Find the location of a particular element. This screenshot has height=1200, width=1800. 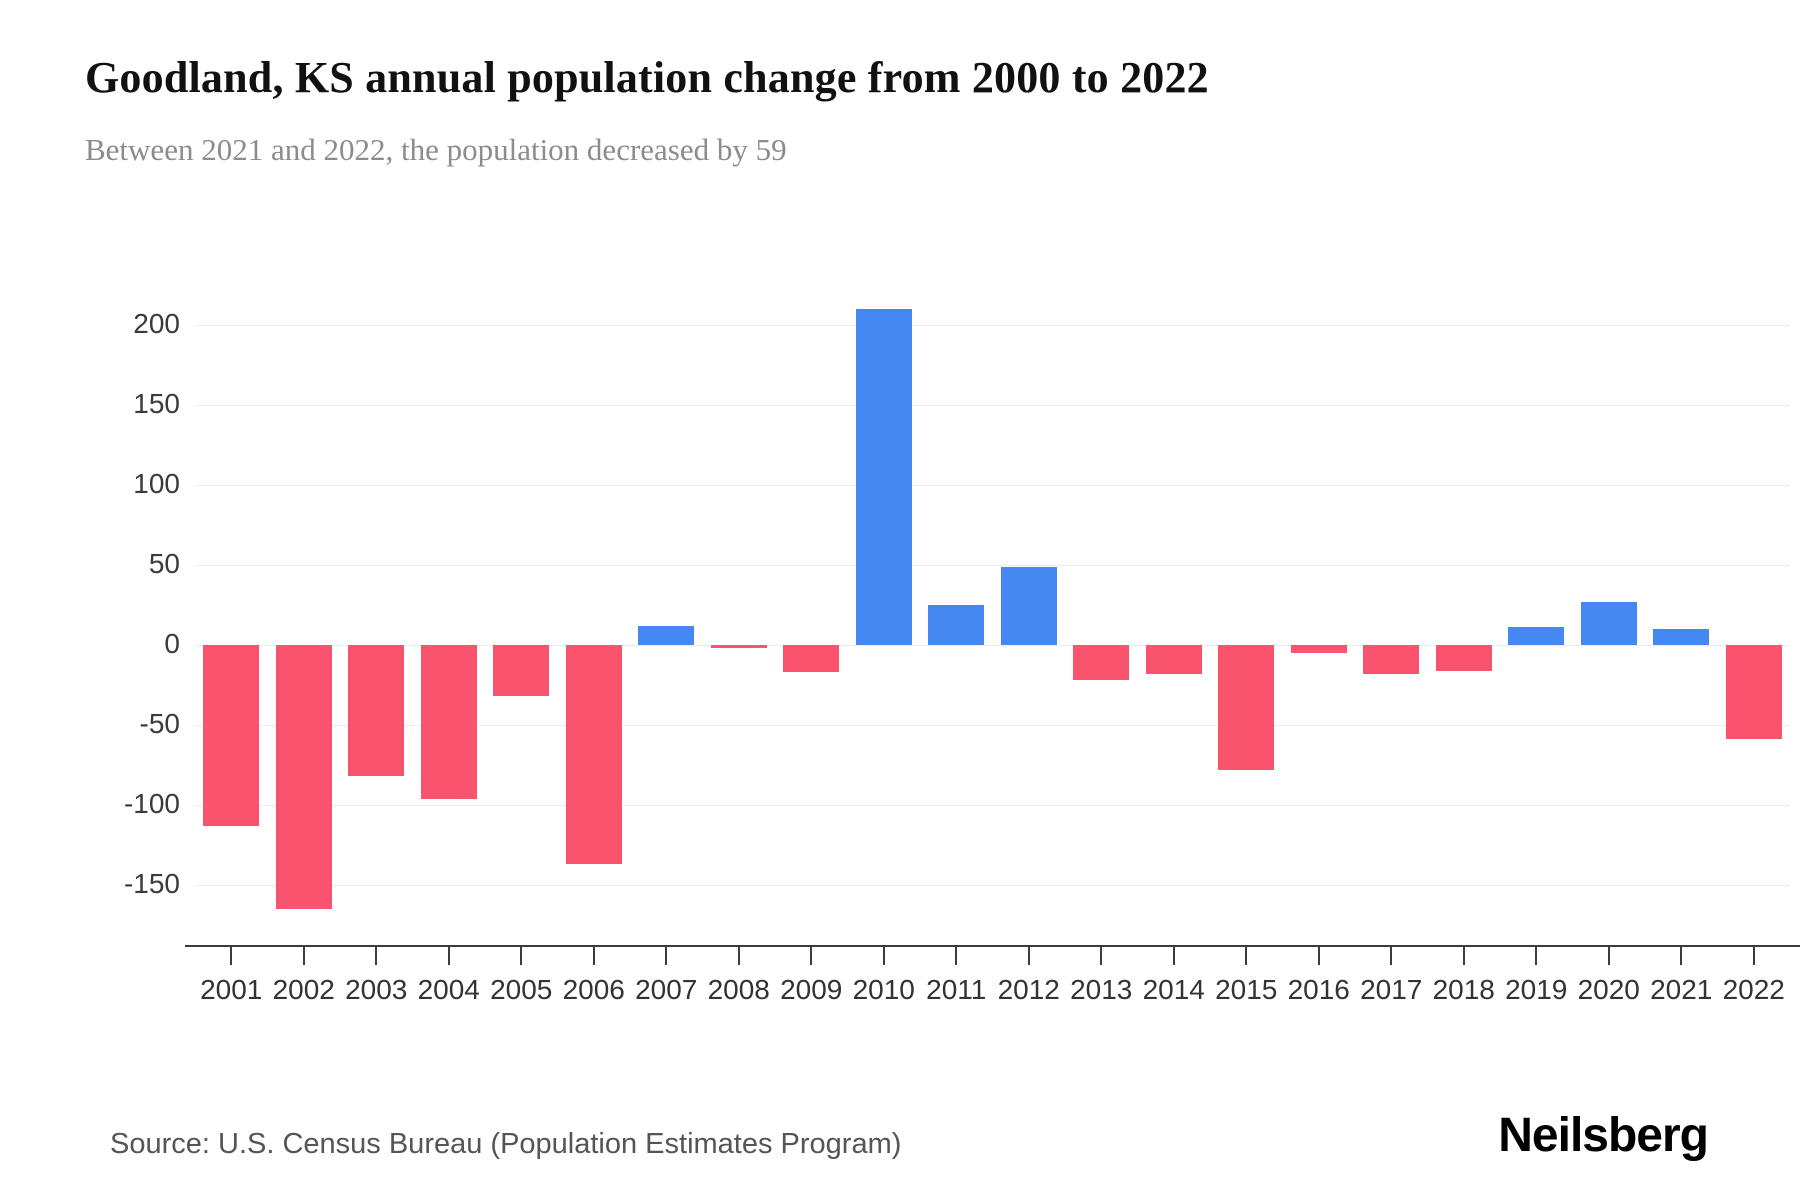

x-axis-label-2013: 2013 is located at coordinates (1101, 989).